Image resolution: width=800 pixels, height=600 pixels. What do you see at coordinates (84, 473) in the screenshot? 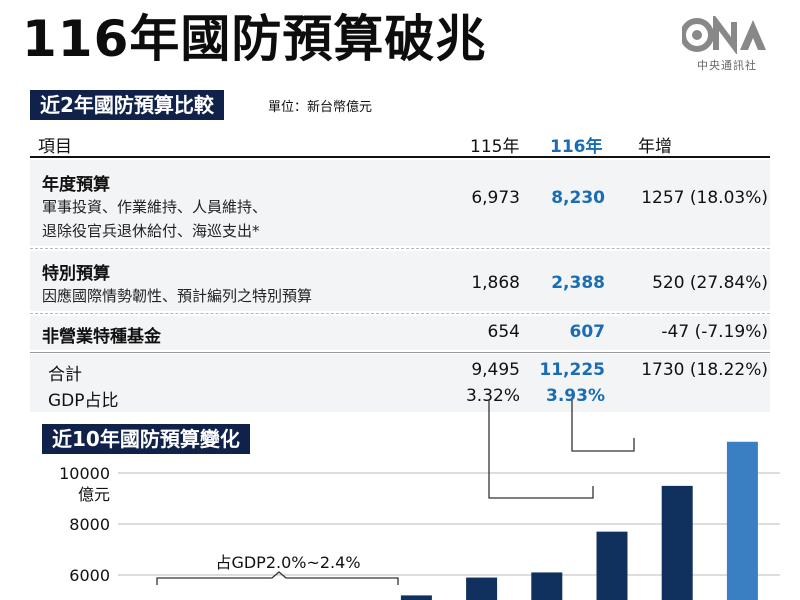
I see `y-tick-label: 10000` at bounding box center [84, 473].